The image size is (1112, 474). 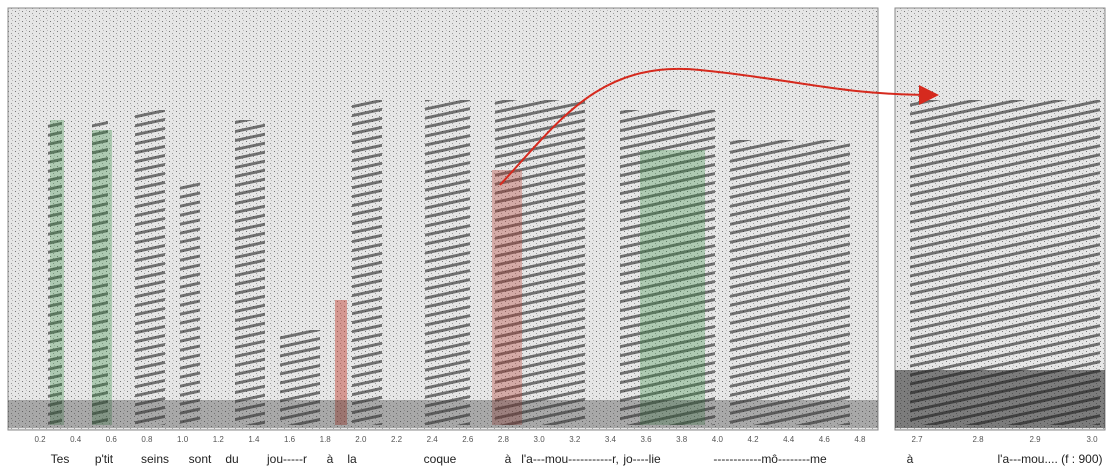 I want to click on x-tick-label: 2.0, so click(x=361, y=439).